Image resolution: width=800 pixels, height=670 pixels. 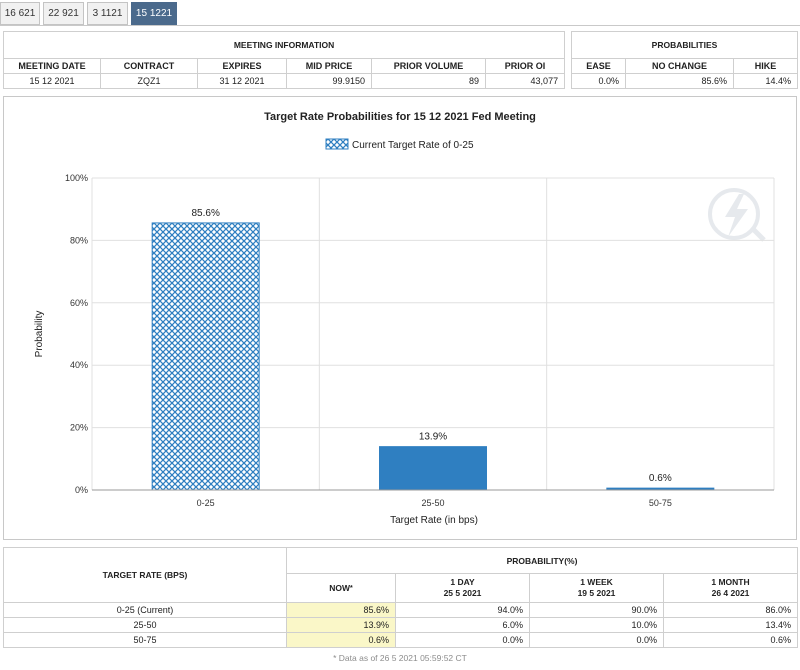 I want to click on tab-16-621: 16 621, so click(x=20, y=13).